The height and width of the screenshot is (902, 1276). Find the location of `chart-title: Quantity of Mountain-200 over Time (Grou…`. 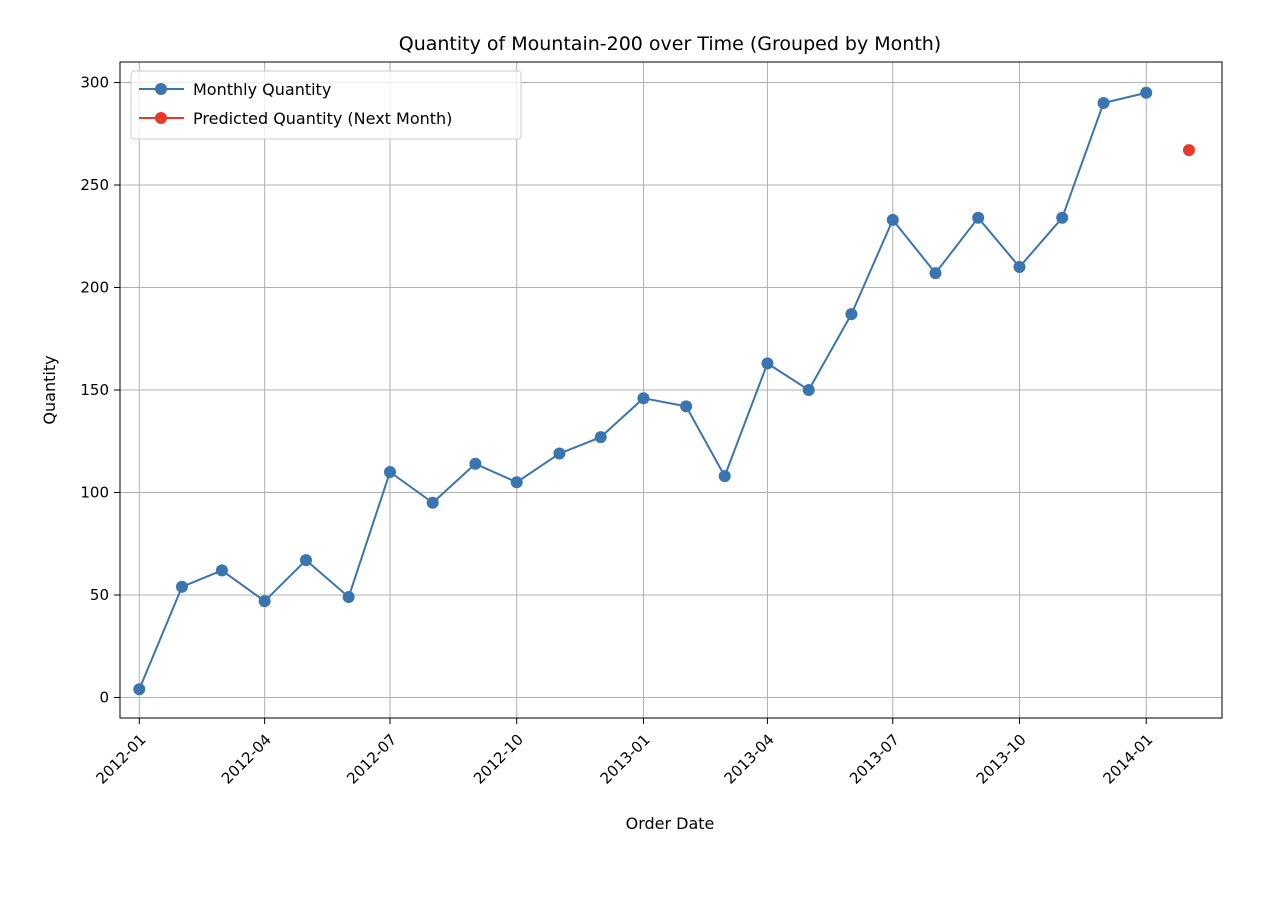

chart-title: Quantity of Mountain-200 over Time (Grou… is located at coordinates (670, 44).